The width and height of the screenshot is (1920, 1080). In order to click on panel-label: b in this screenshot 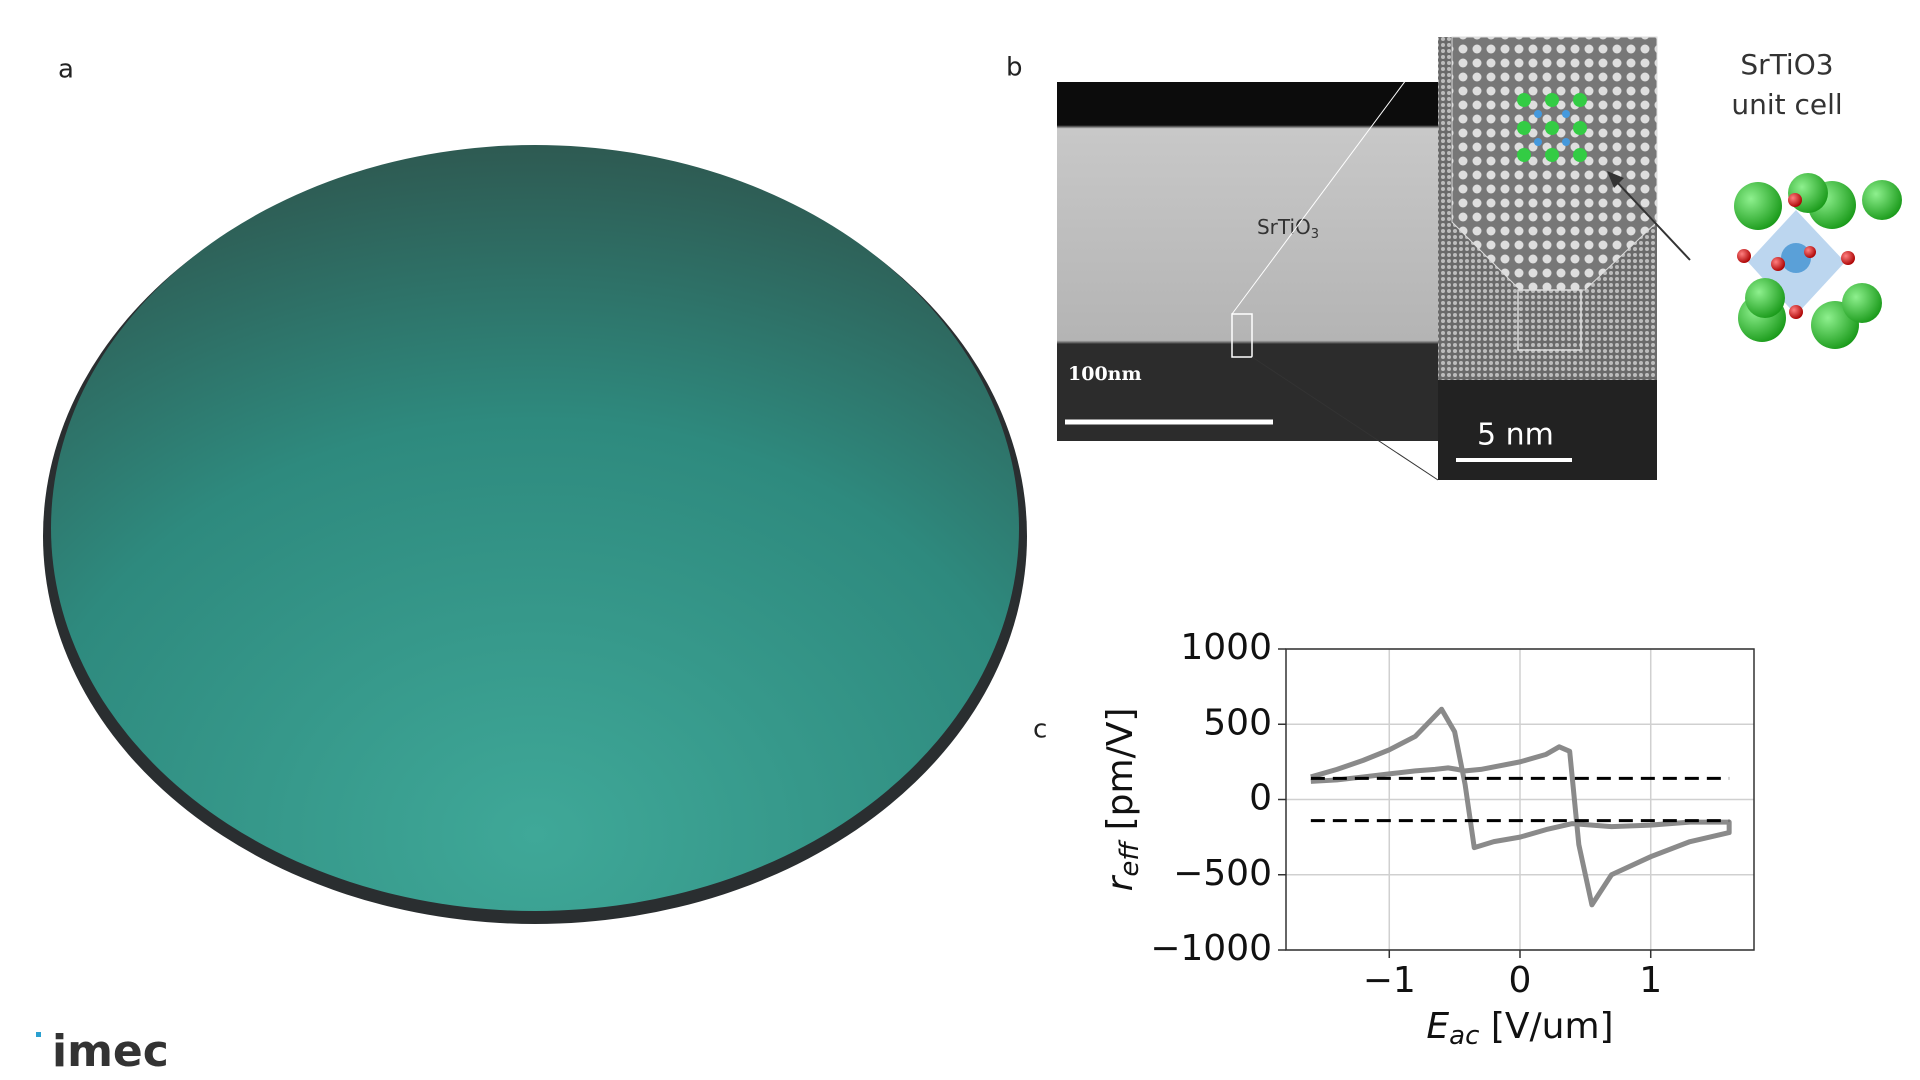, I will do `click(1014, 68)`.